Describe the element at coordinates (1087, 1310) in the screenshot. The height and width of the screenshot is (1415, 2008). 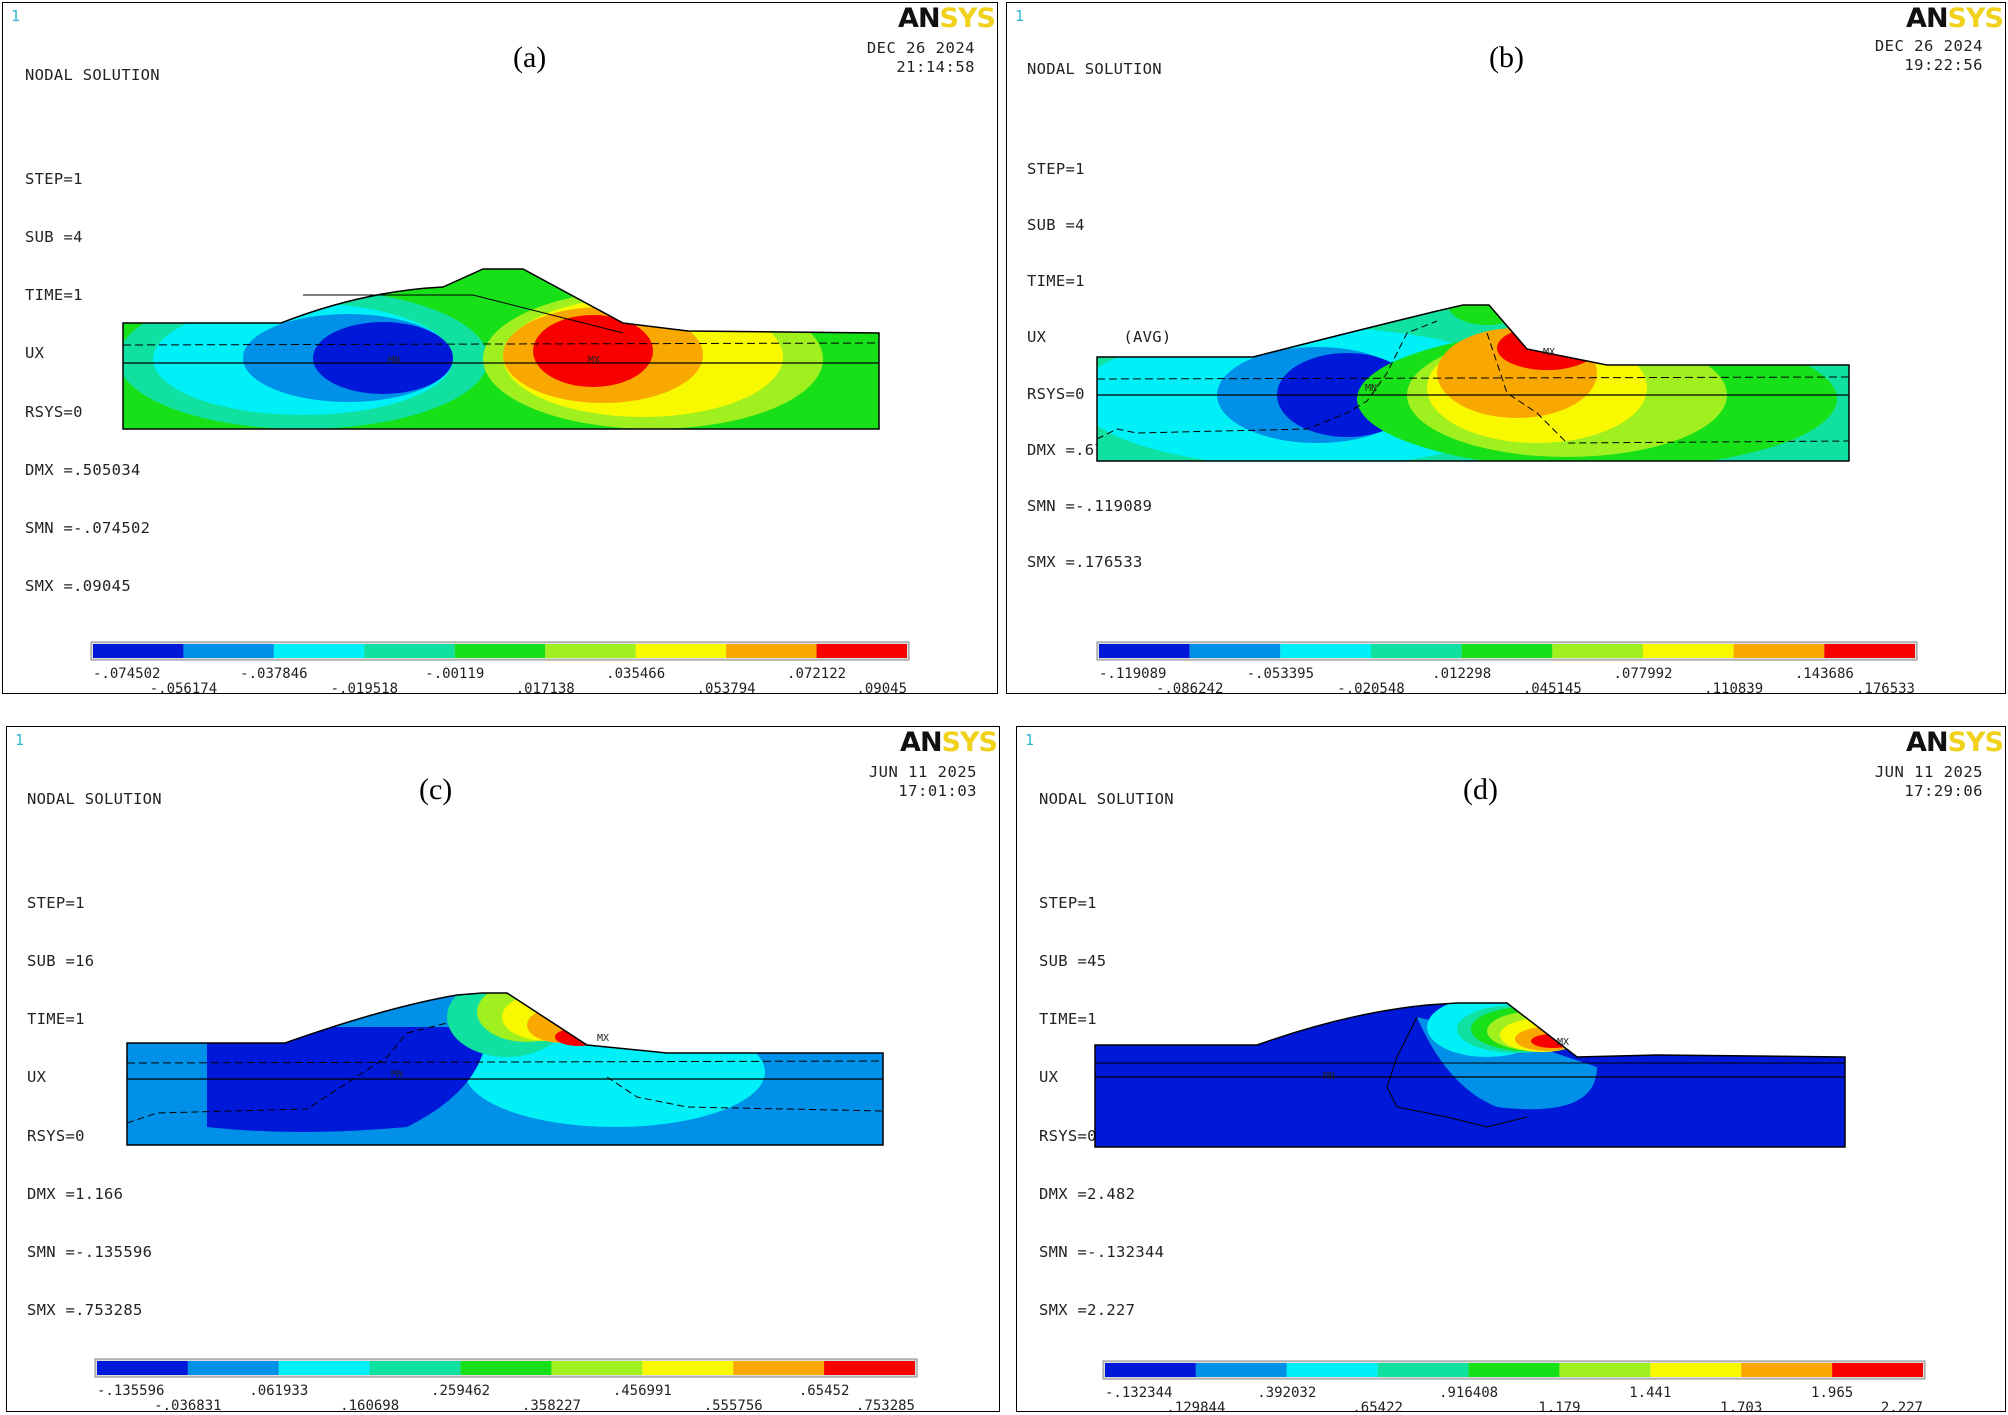
I see `smx-value: SMX =2.227` at that location.